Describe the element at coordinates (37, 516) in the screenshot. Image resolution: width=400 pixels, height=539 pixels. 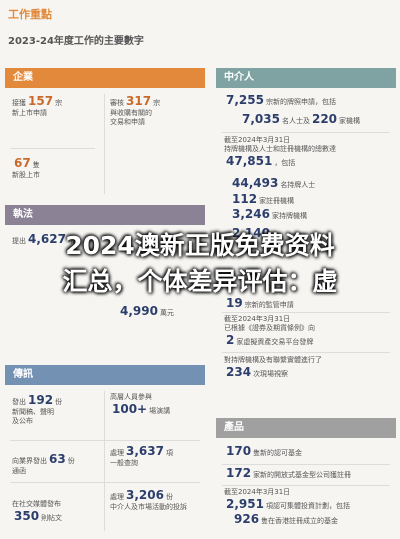
I see `stat-line: 350 則帖文` at that location.